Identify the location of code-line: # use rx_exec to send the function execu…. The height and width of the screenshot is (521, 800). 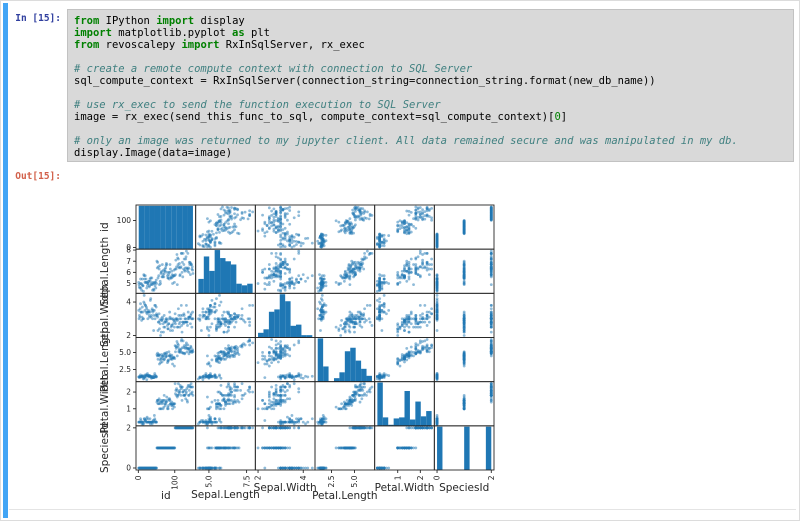
(430, 105).